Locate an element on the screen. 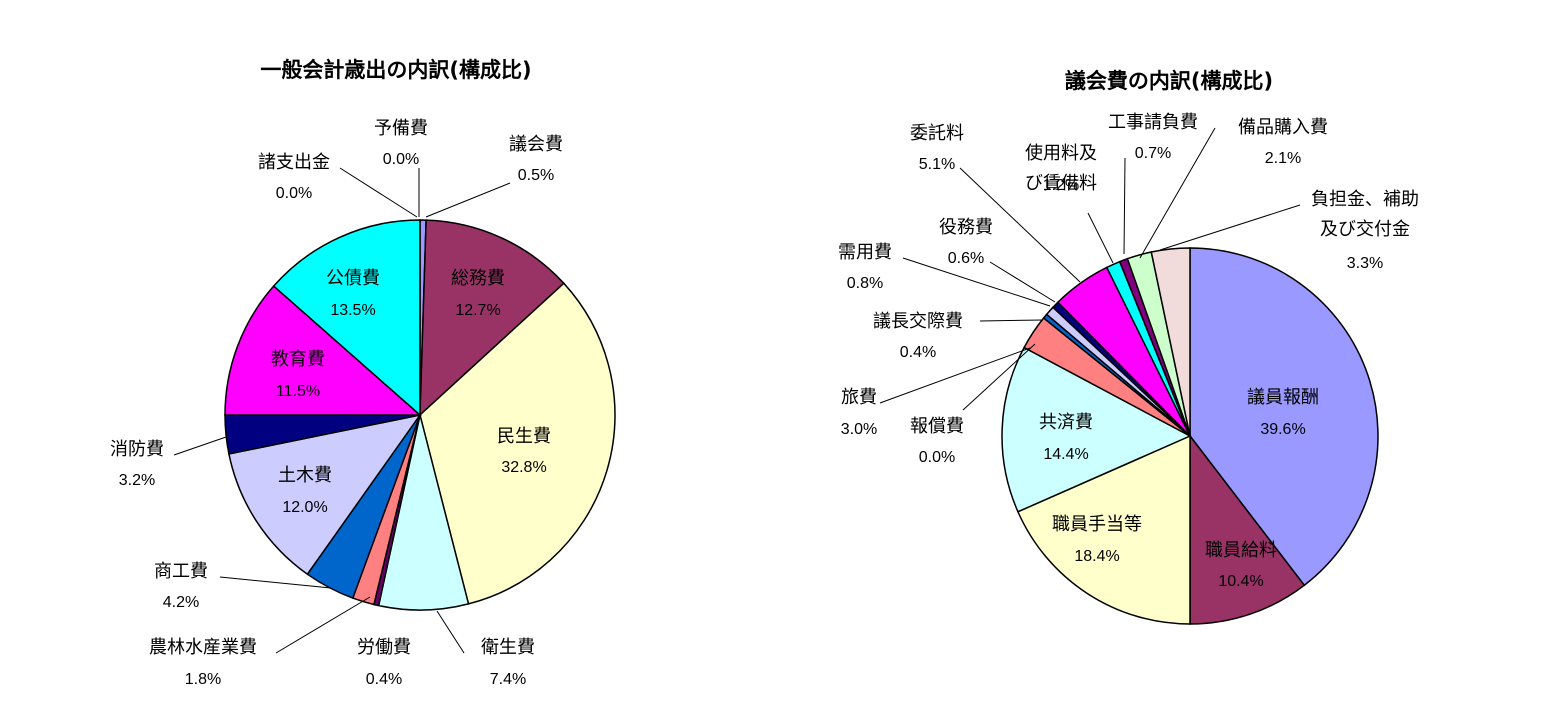 This screenshot has width=1550, height=722. slice-label-name: 商工費 is located at coordinates (181, 571).